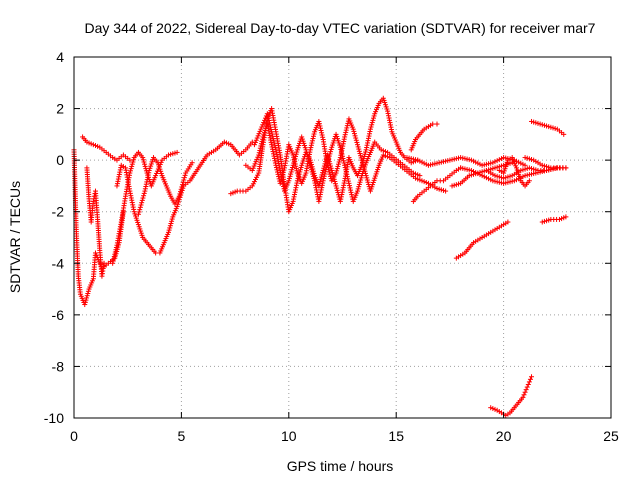  I want to click on track-17-point, so click(566, 168).